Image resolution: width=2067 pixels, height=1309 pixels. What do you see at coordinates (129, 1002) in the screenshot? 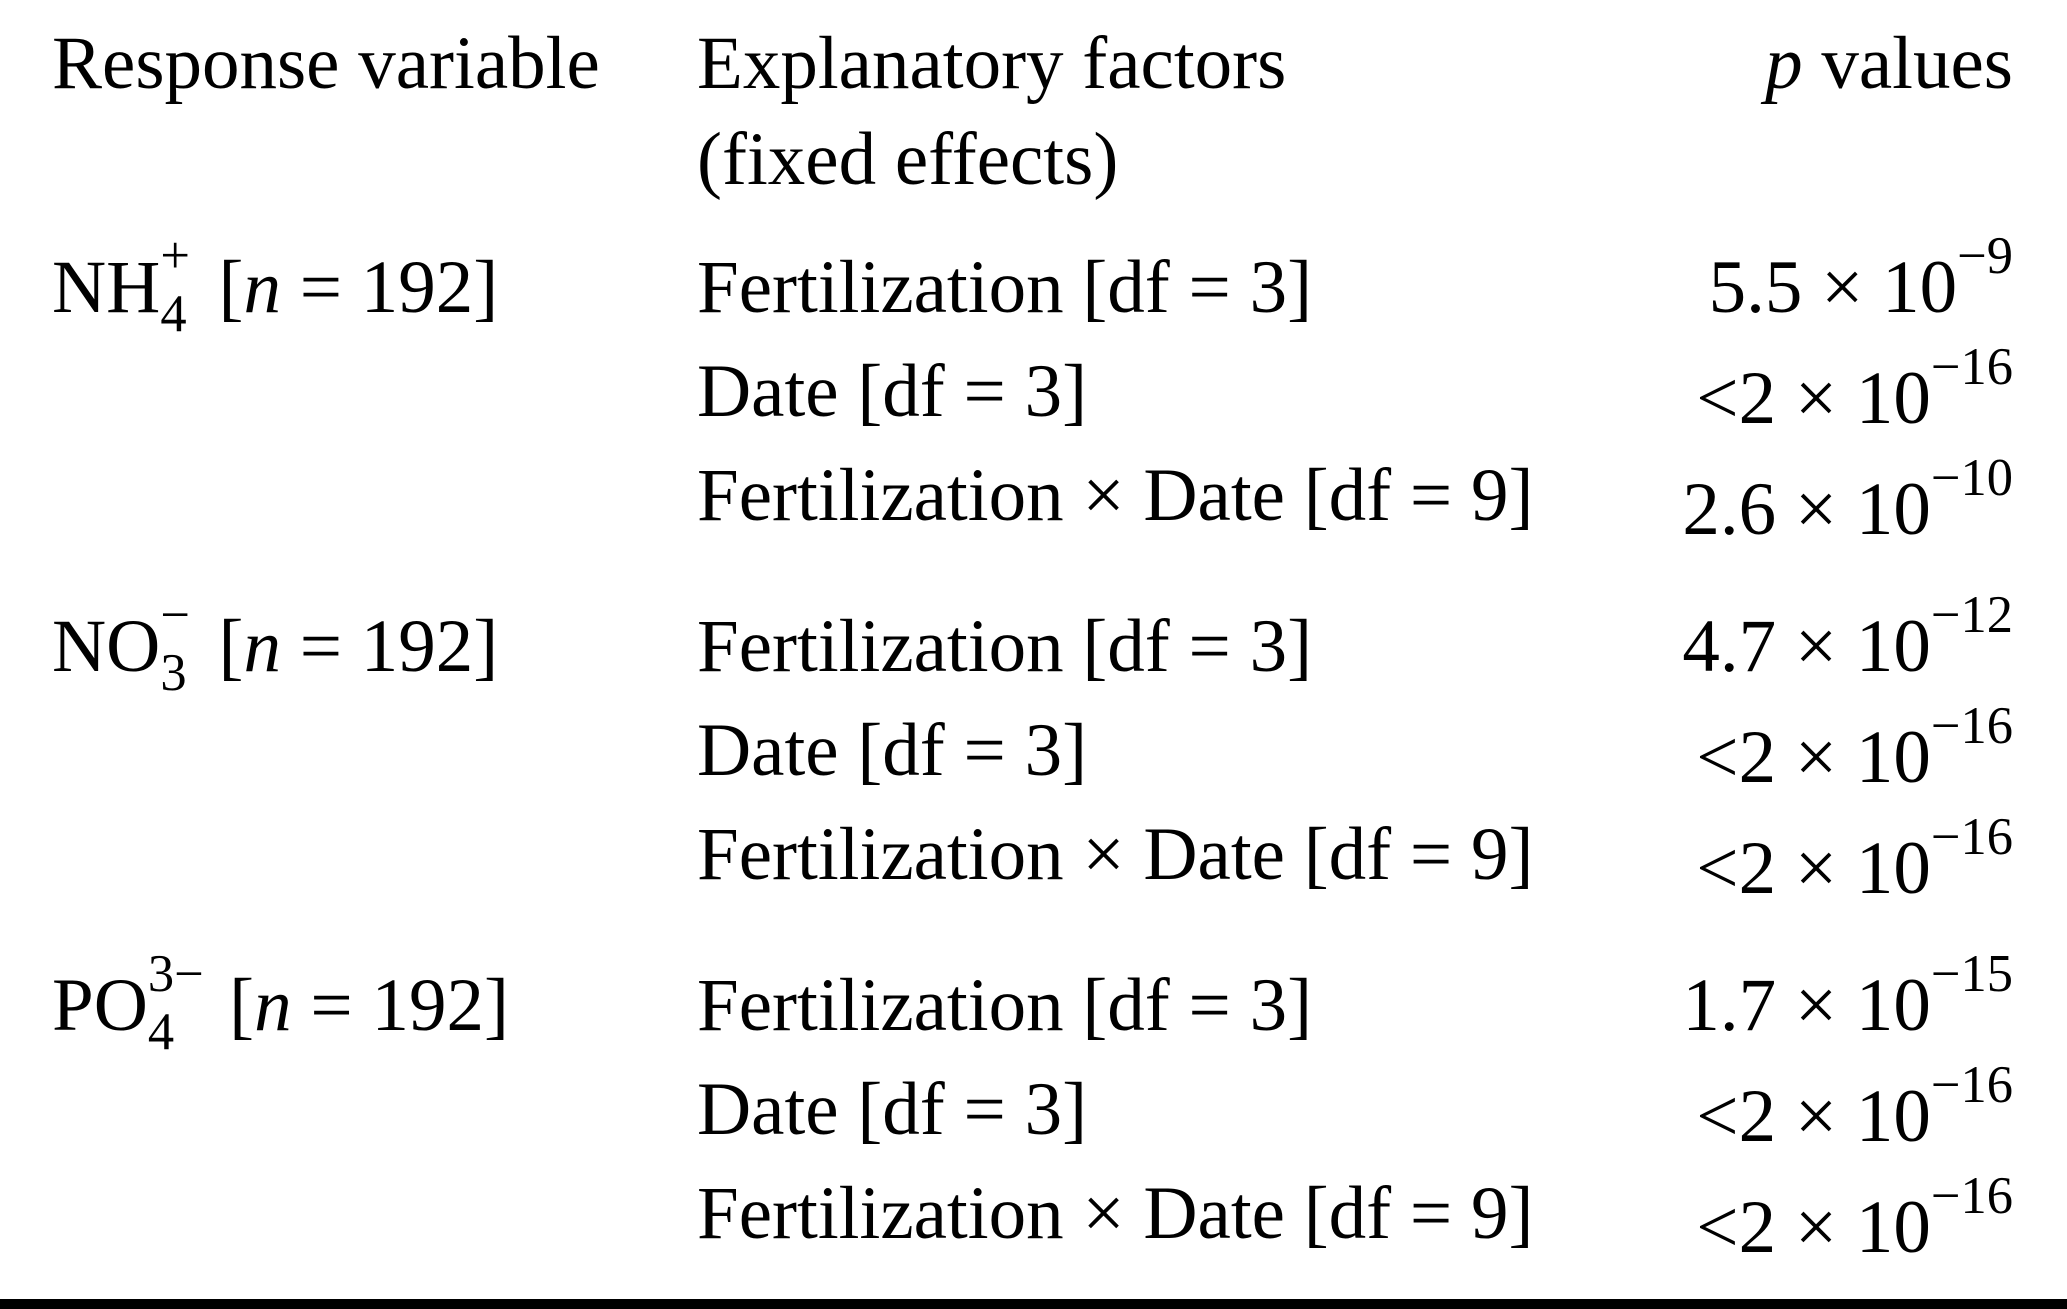
I see `chemical-formula-po4: PO 3− 4` at bounding box center [129, 1002].